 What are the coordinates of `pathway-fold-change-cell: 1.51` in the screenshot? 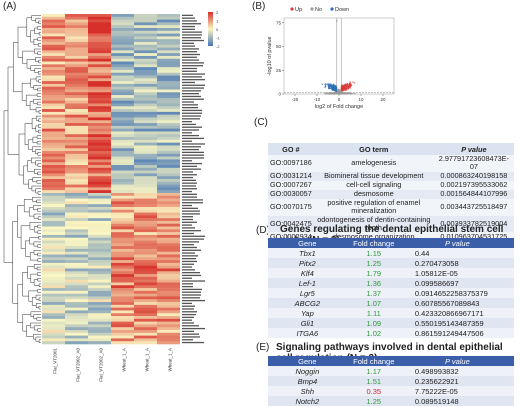 It's located at (373, 381).